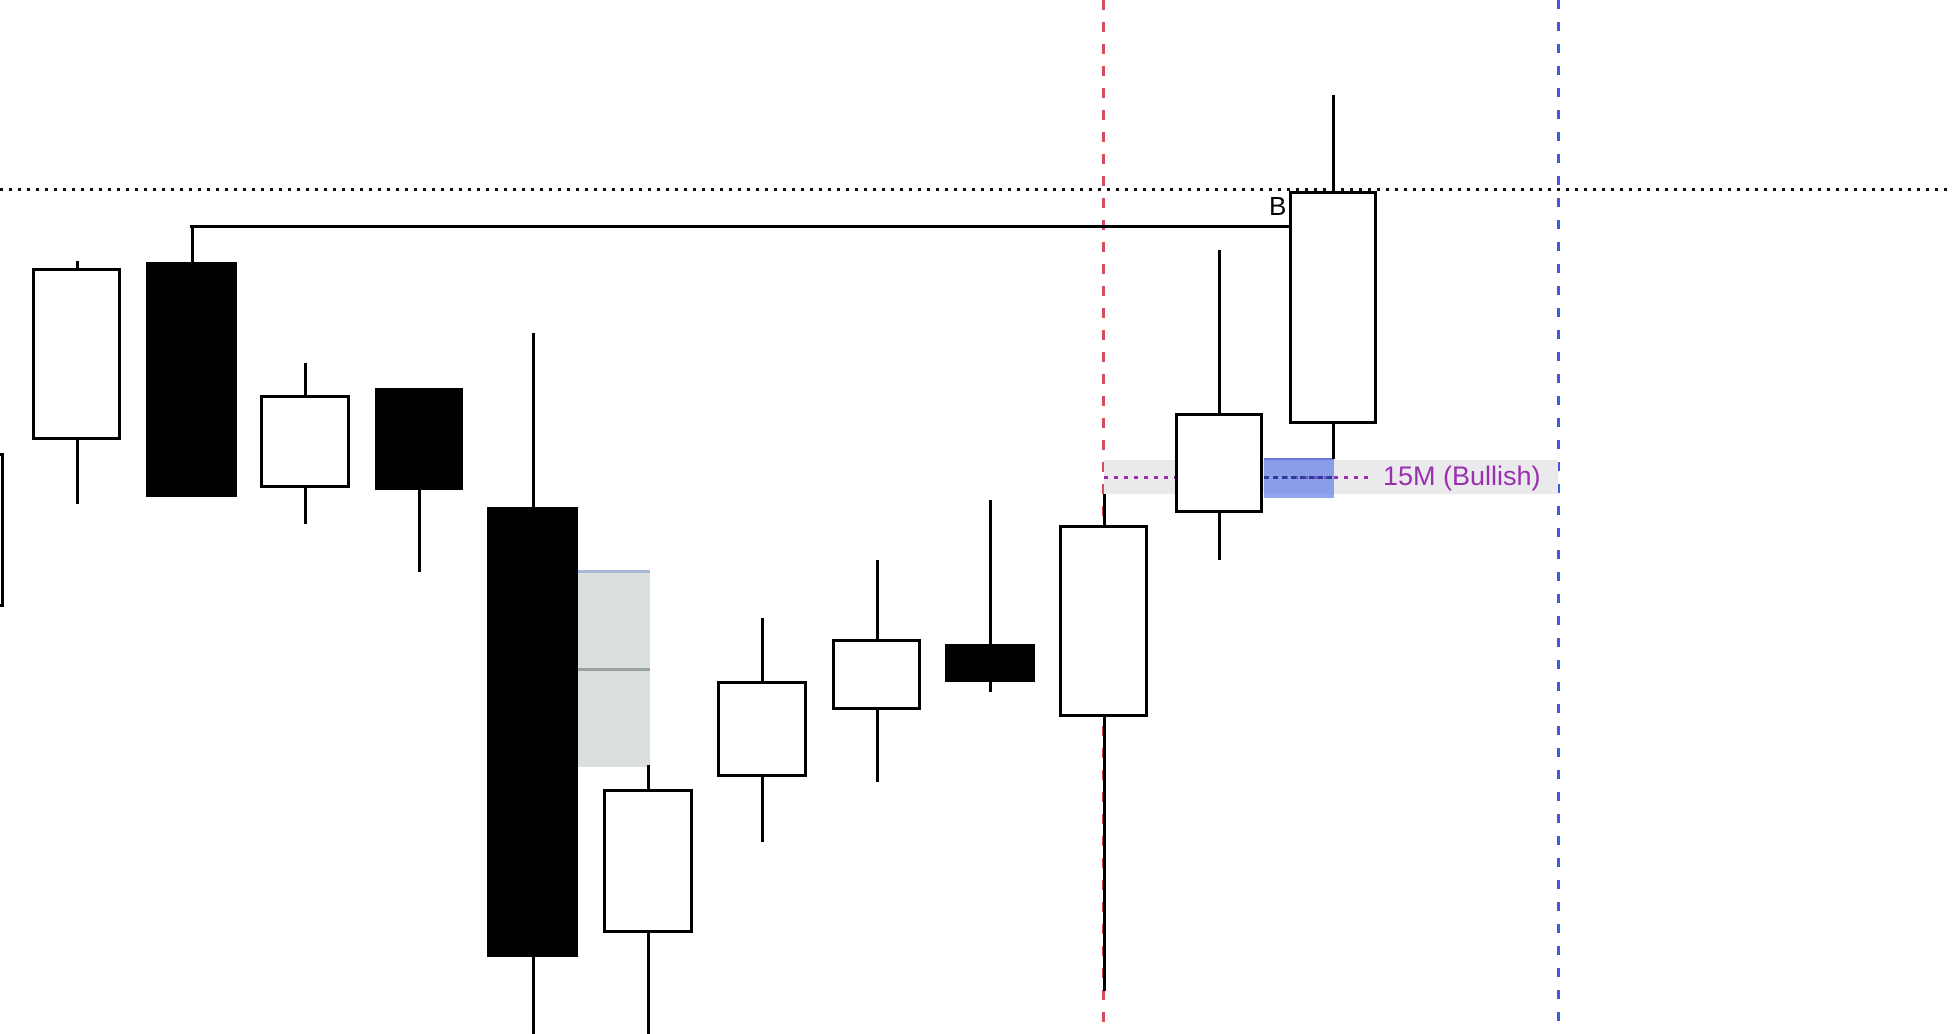 Image resolution: width=1952 pixels, height=1034 pixels. Describe the element at coordinates (1299, 477) in the screenshot. I see `navy-level-overlay` at that location.